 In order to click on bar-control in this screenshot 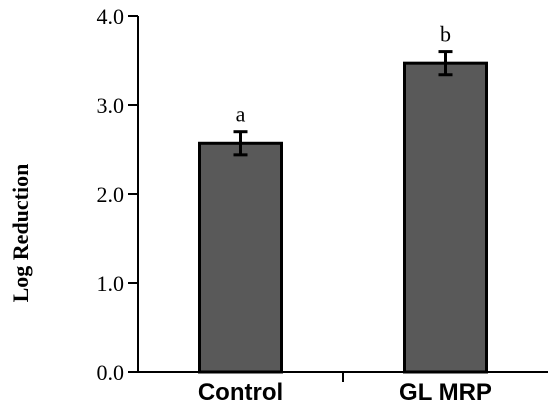, I will do `click(240, 257)`.